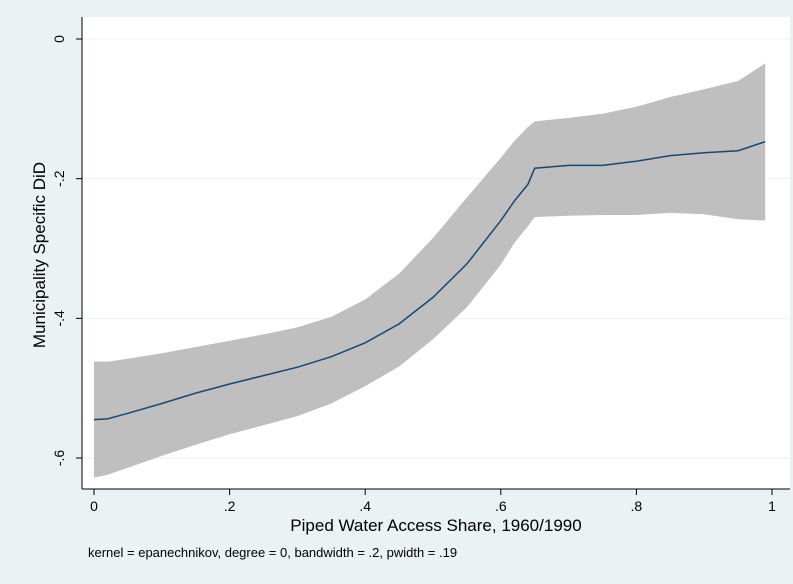 The height and width of the screenshot is (584, 793). Describe the element at coordinates (59, 458) in the screenshot. I see `y-tick-label-3: -.6` at that location.